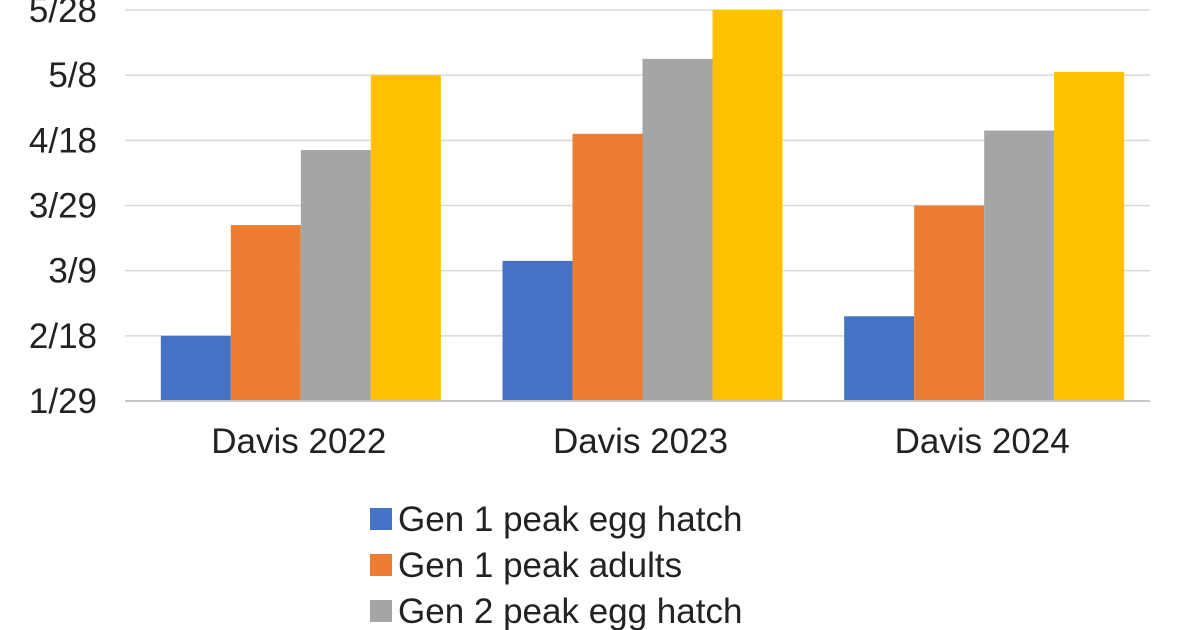  What do you see at coordinates (63, 401) in the screenshot?
I see `y-tick-label: 1/29` at bounding box center [63, 401].